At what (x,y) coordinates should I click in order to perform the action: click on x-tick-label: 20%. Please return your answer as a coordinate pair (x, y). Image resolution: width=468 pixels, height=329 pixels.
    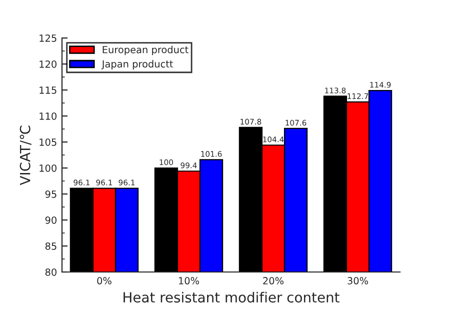
    Looking at the image, I should click on (273, 280).